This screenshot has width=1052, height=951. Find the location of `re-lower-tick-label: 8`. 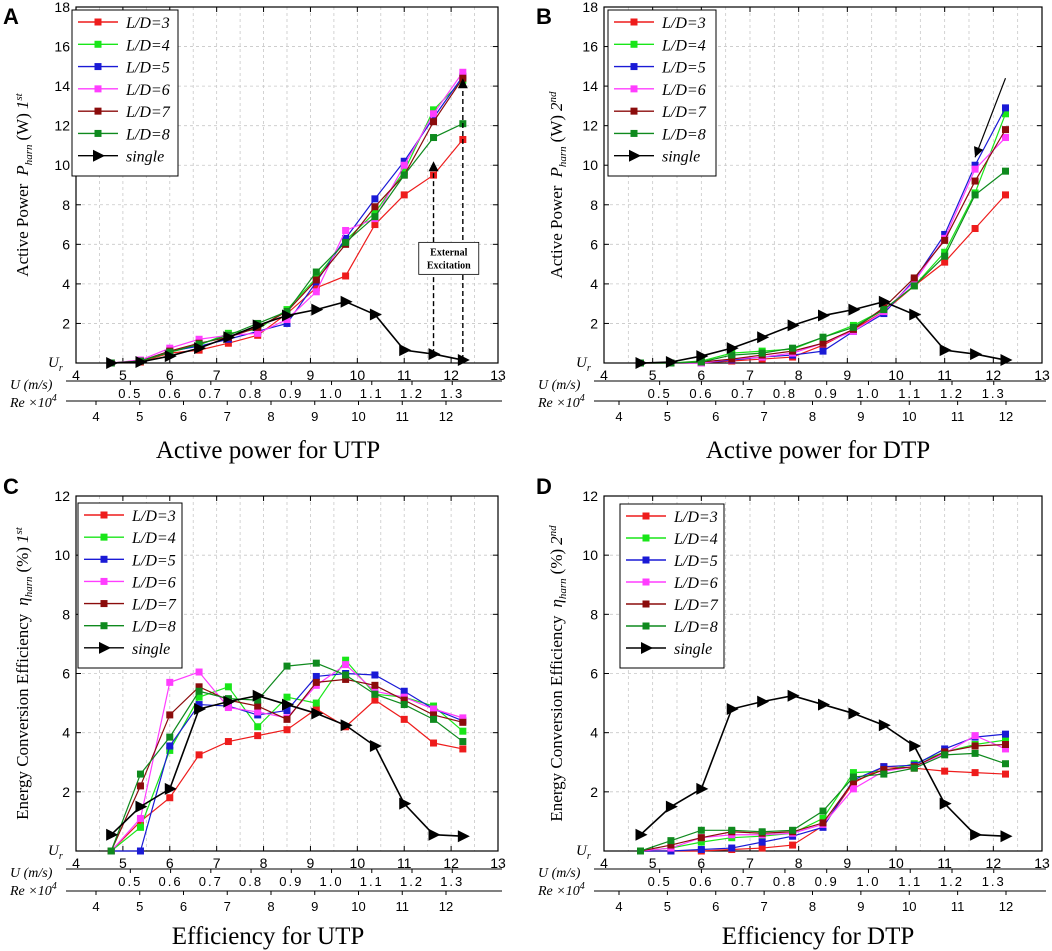

re-lower-tick-label: 8 is located at coordinates (270, 906).